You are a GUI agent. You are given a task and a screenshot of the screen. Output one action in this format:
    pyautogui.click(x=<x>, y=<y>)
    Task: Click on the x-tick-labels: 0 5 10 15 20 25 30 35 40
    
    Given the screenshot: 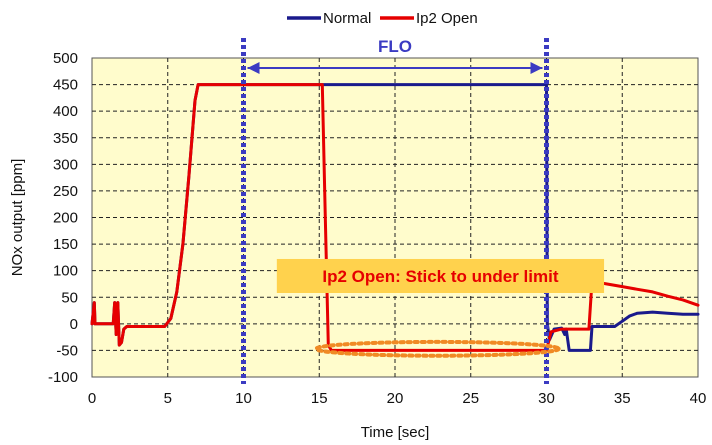 What is the action you would take?
    pyautogui.click(x=397, y=398)
    